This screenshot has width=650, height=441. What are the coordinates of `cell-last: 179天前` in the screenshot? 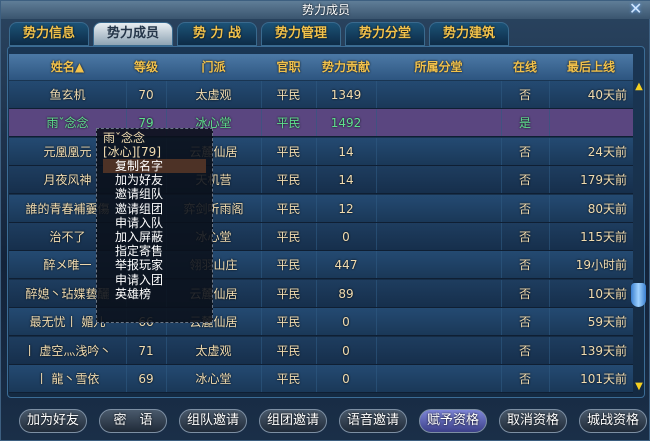 It's located at (603, 180).